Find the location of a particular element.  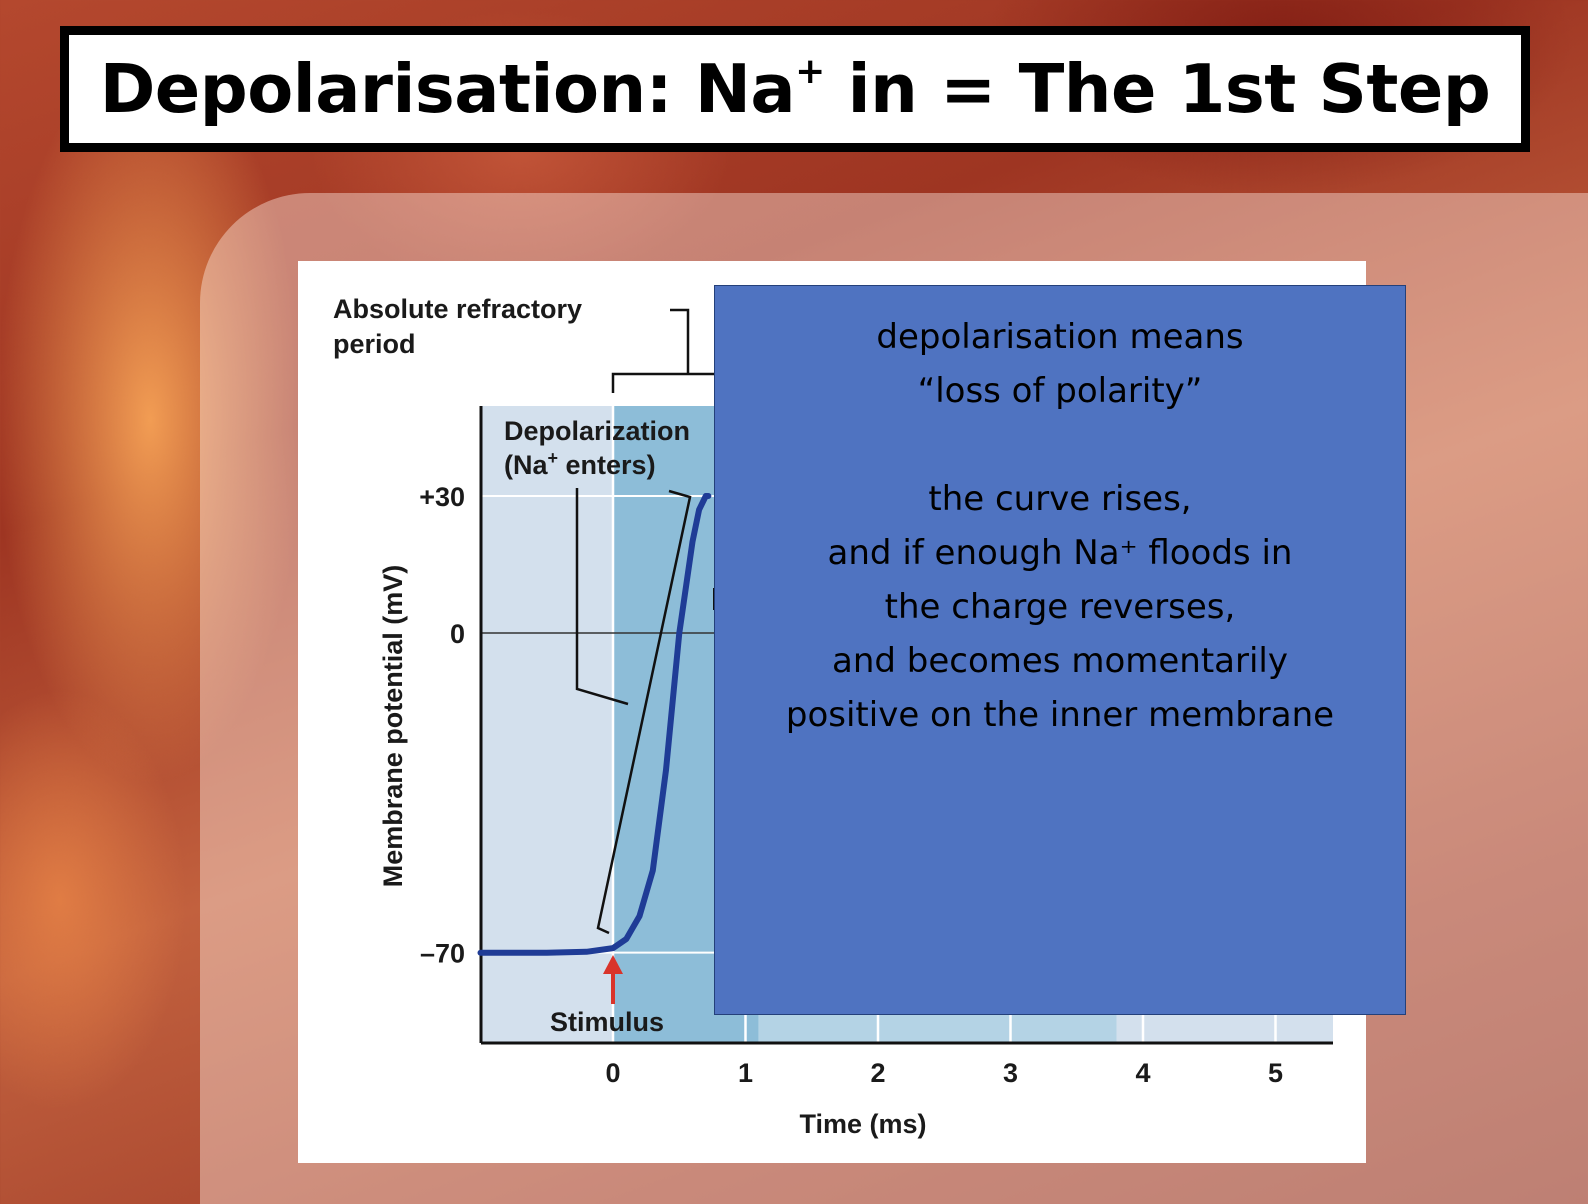

slide-title-box: Depolarisation: Na+ in = The 1st Step is located at coordinates (795, 89).